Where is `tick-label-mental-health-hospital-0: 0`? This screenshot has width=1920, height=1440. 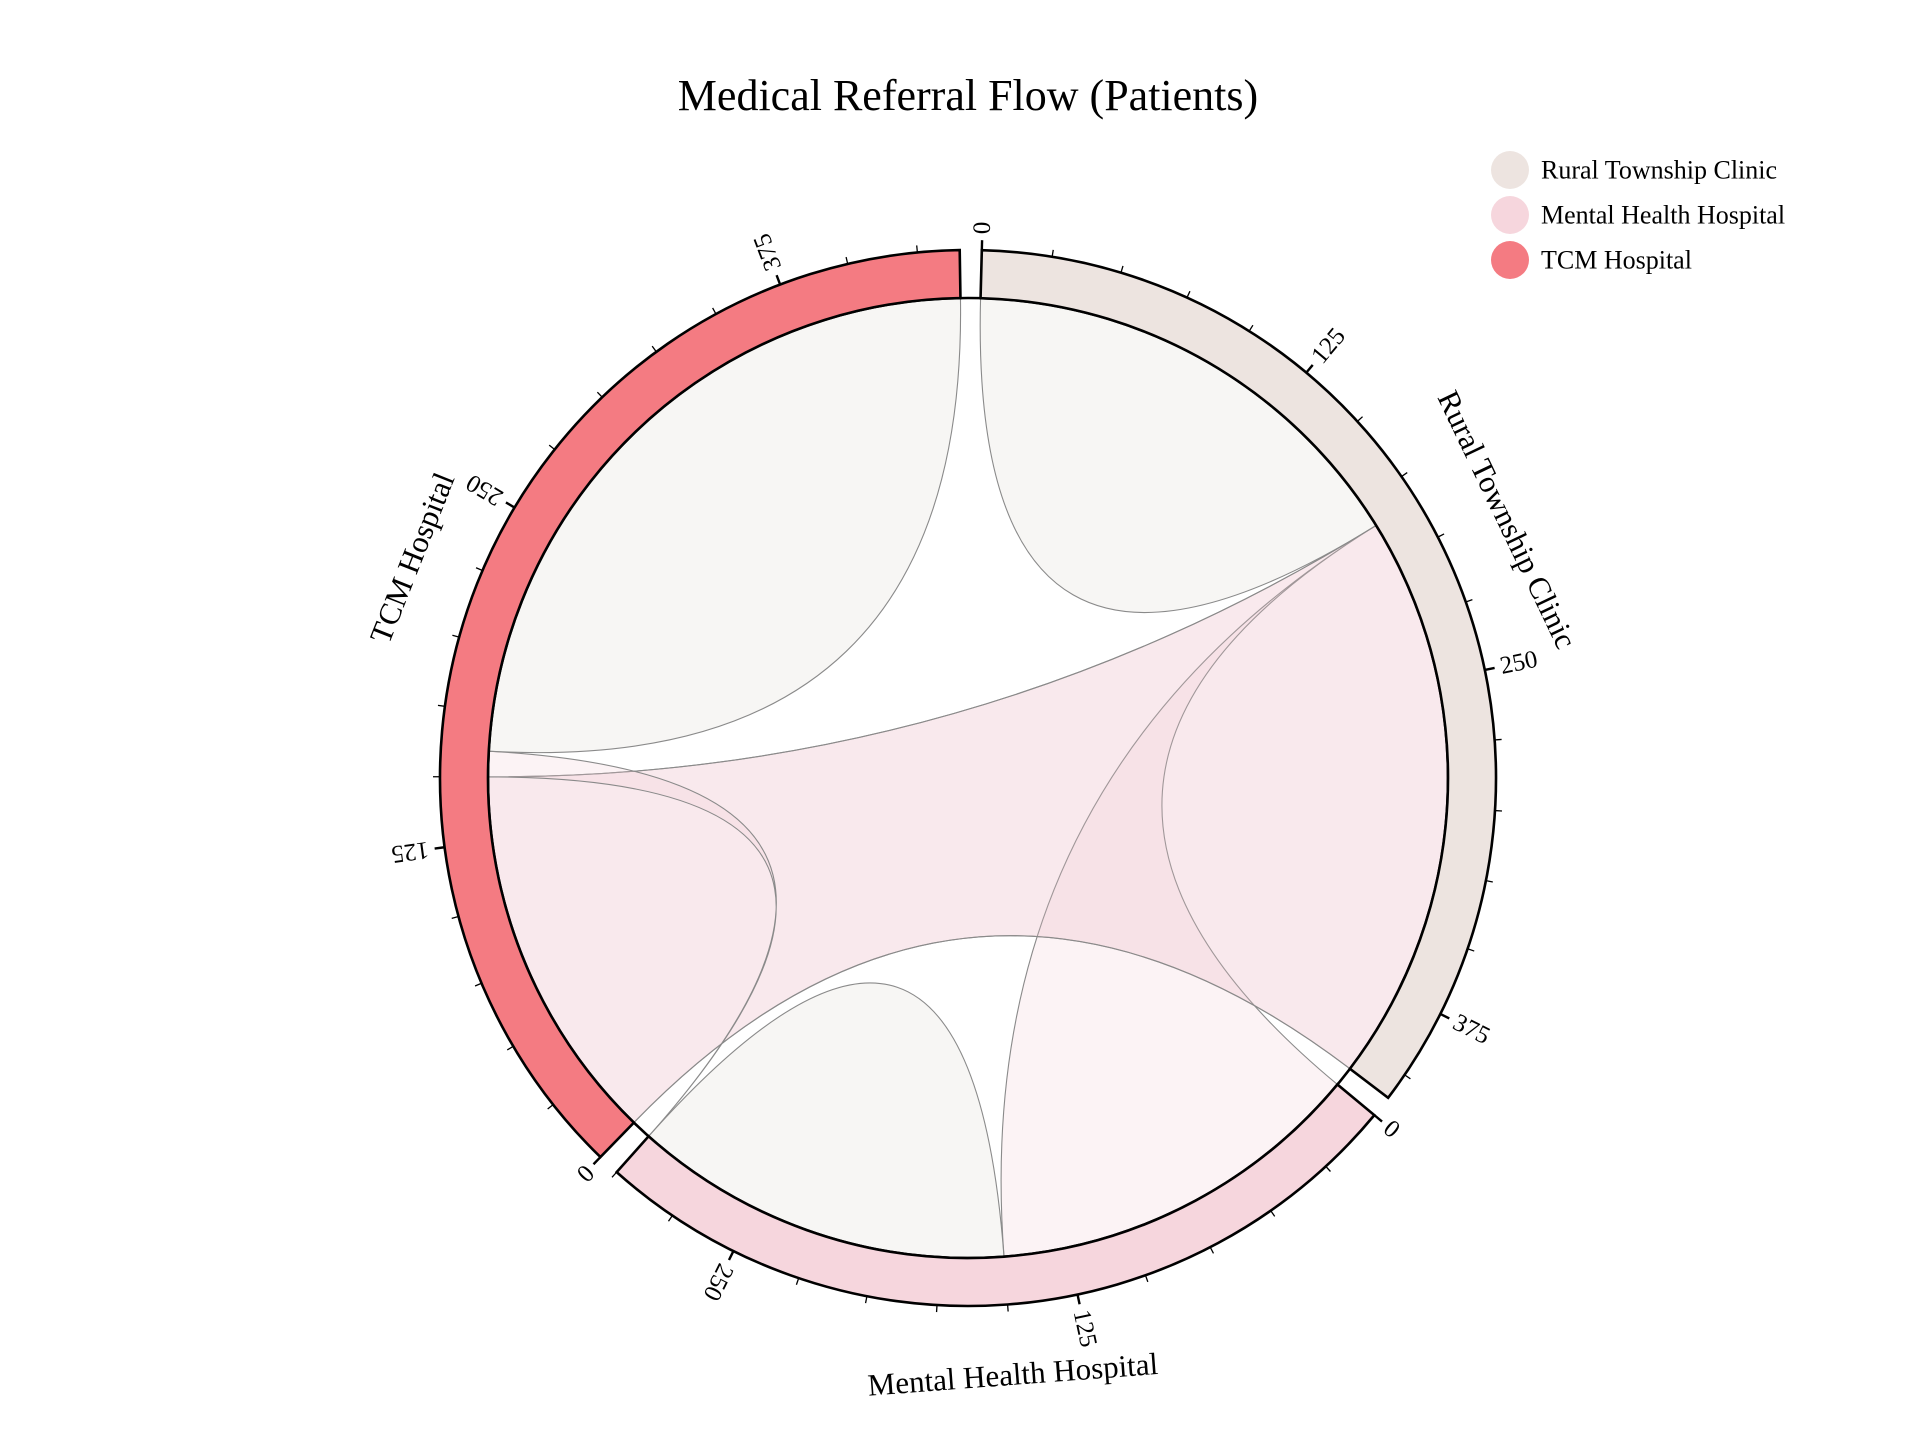
tick-label-mental-health-hospital-0: 0 is located at coordinates (1391, 1129).